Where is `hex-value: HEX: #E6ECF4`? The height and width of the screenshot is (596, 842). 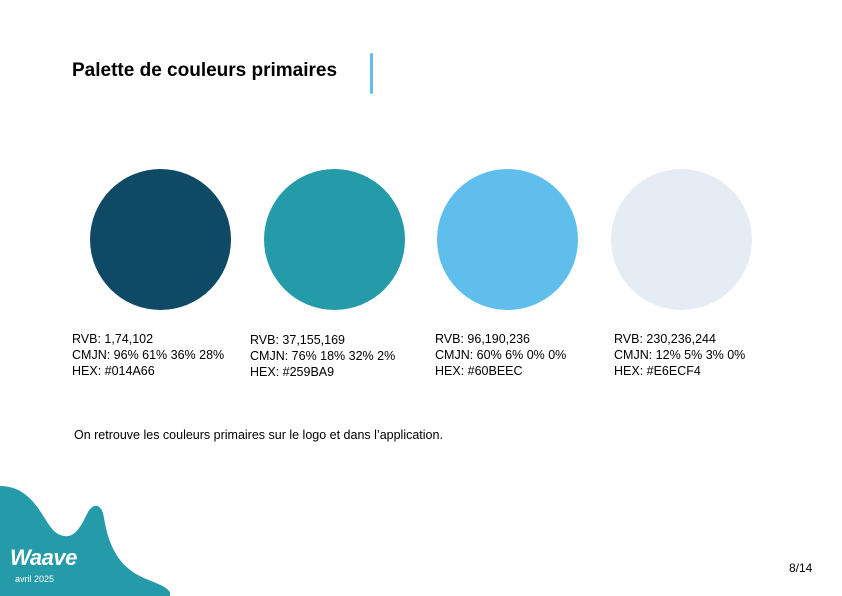 hex-value: HEX: #E6ECF4 is located at coordinates (657, 371).